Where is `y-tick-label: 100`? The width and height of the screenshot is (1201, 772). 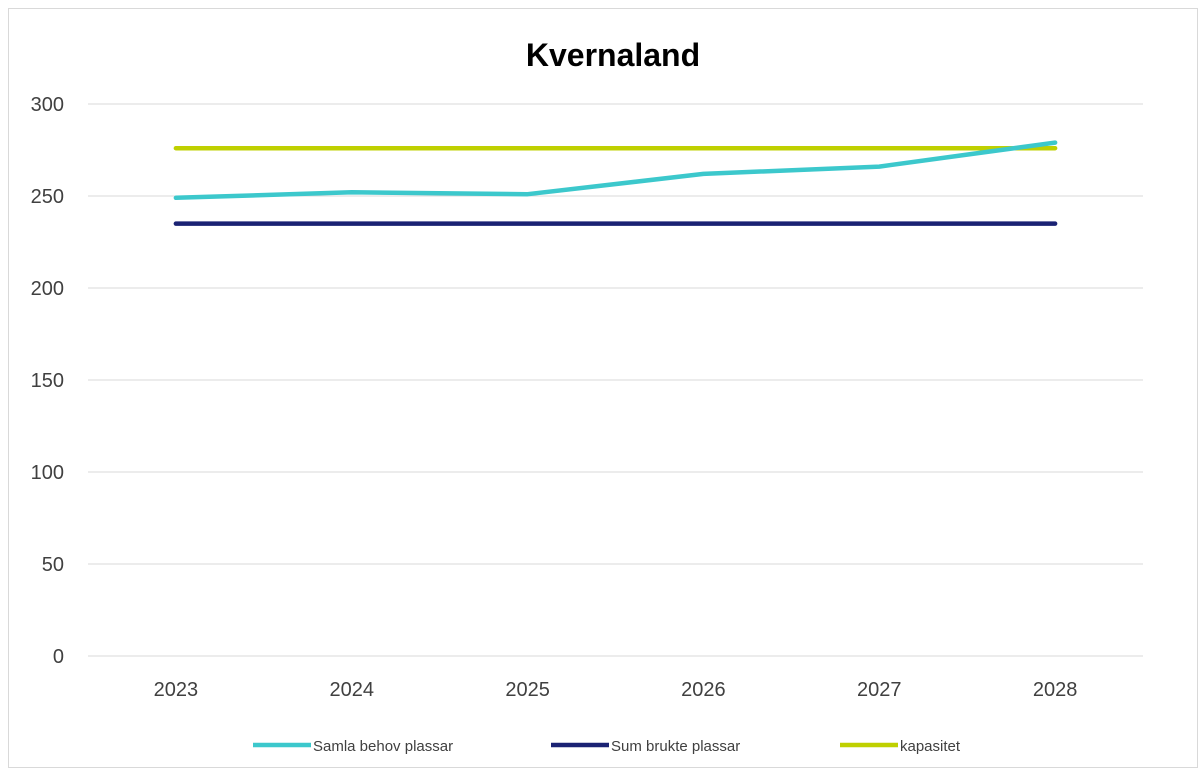
y-tick-label: 100 is located at coordinates (47, 473).